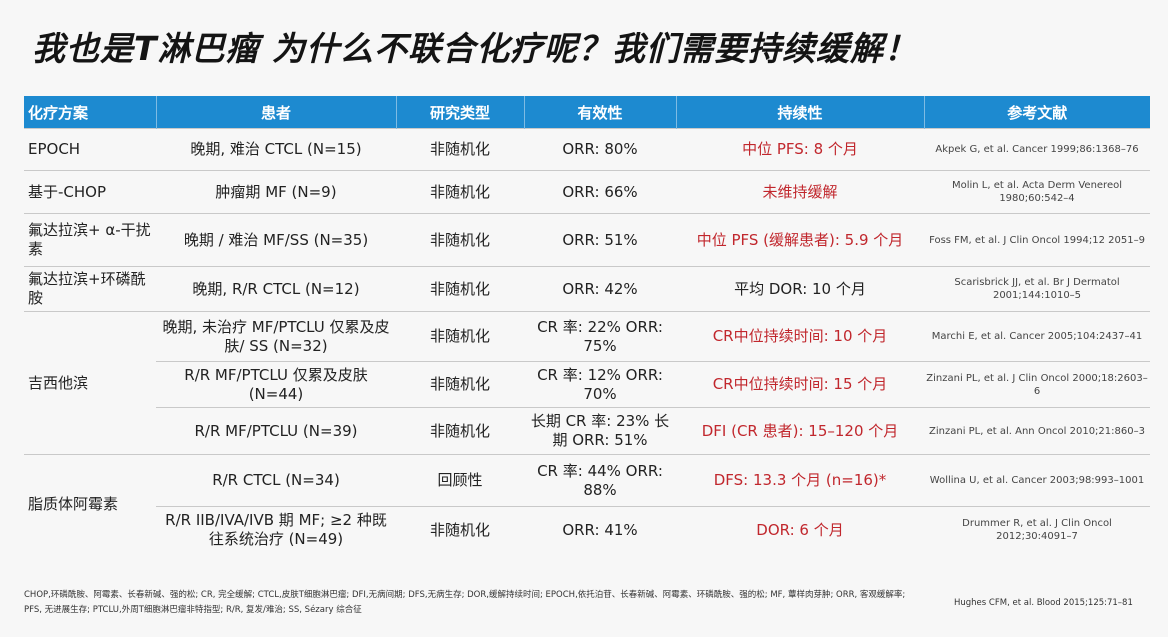 Image resolution: width=1168 pixels, height=637 pixels. Describe the element at coordinates (475, 48) in the screenshot. I see `page-title: 我也是T淋巴瘤 为什么不联合化疗呢？我们需要持续缓解！` at that location.